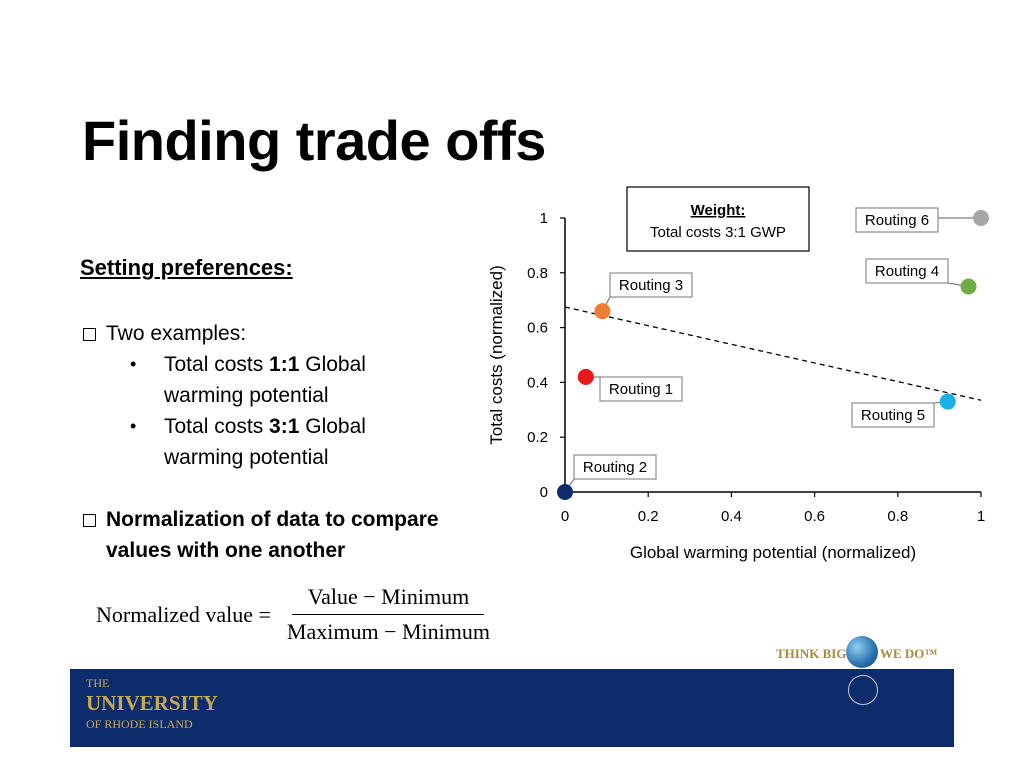 This screenshot has width=1024, height=768. What do you see at coordinates (909, 653) in the screenshot?
I see `tagline-right: WE DO™` at bounding box center [909, 653].